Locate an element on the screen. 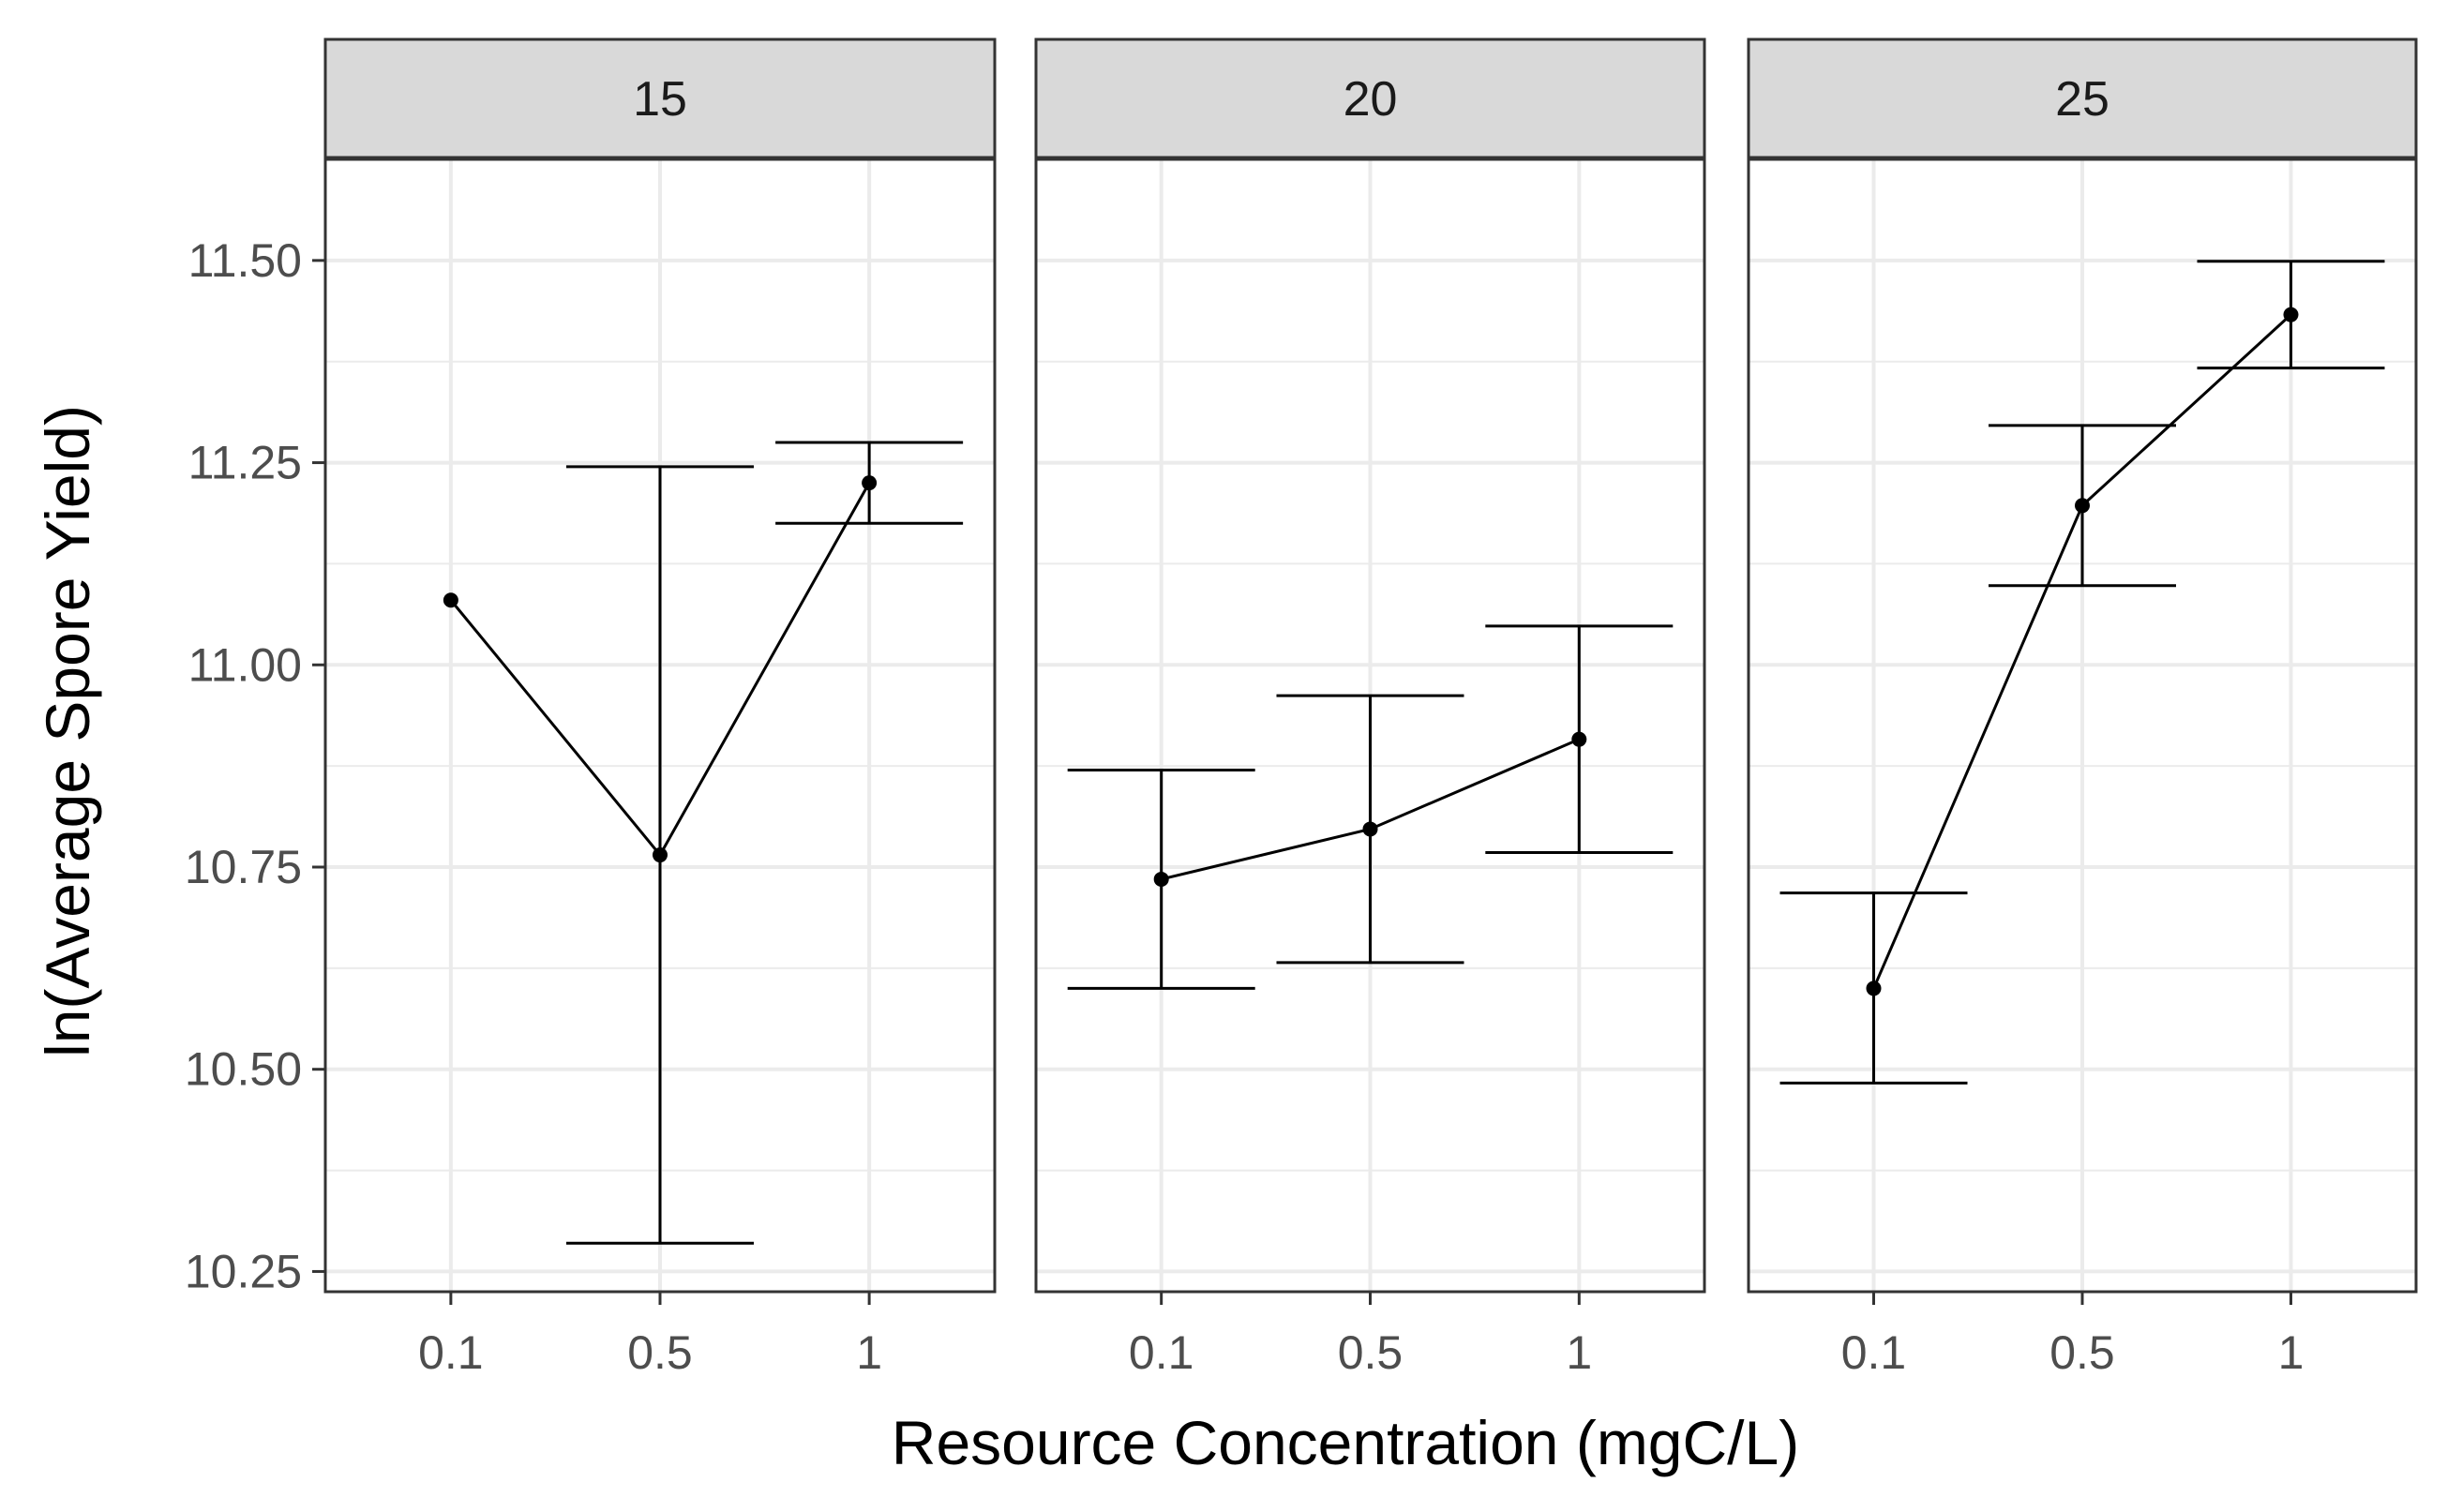 This screenshot has height=1512, width=2447. x-axis-title: Resource Concentration (mgC/L) is located at coordinates (1345, 1442).